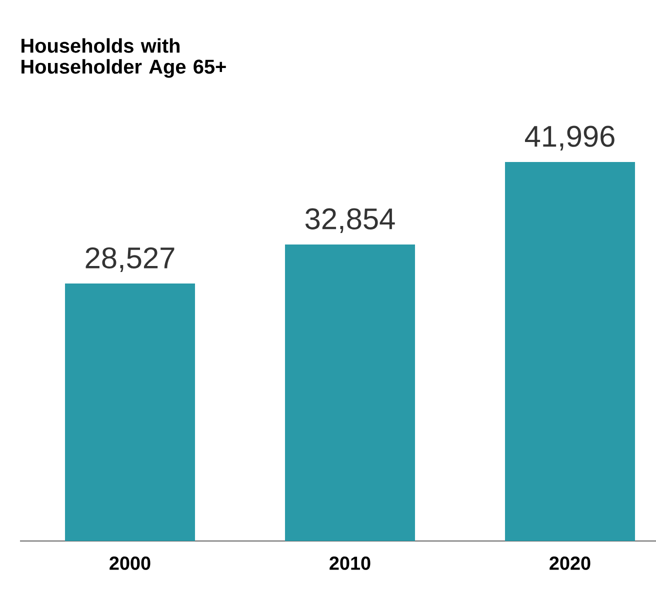  Describe the element at coordinates (569, 138) in the screenshot. I see `data-label: 41,996` at that location.